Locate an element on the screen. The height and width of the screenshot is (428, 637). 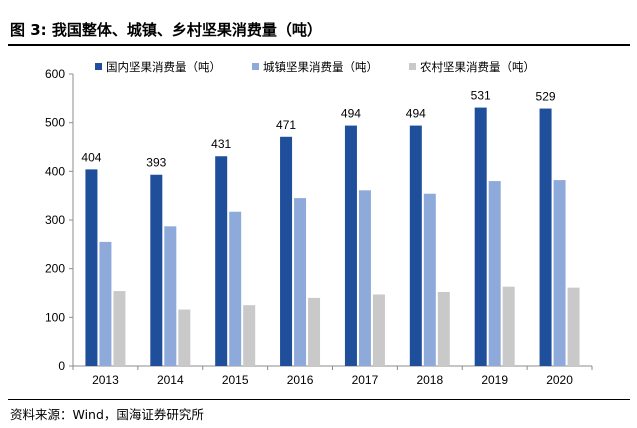
bar-series-3-2014 is located at coordinates (184, 337).